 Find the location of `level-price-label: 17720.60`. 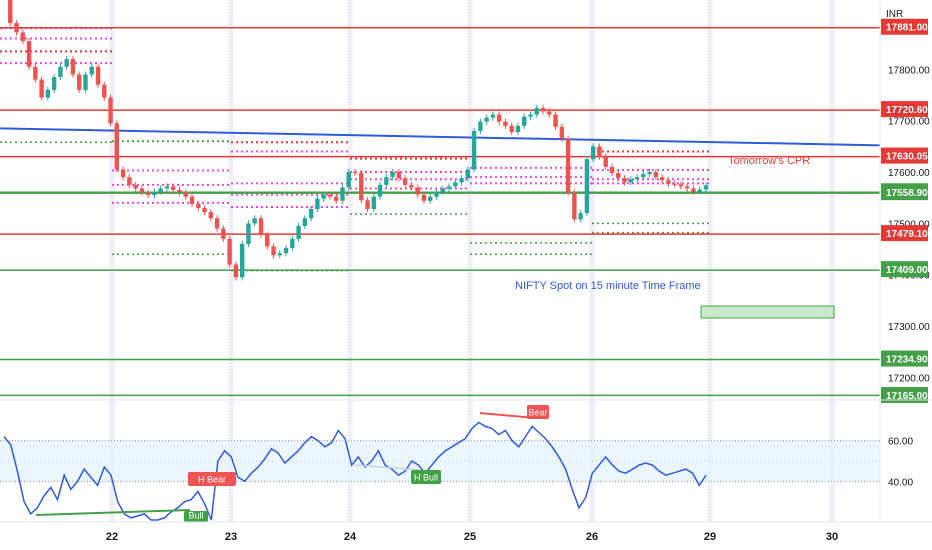

level-price-label: 17720.60 is located at coordinates (907, 110).